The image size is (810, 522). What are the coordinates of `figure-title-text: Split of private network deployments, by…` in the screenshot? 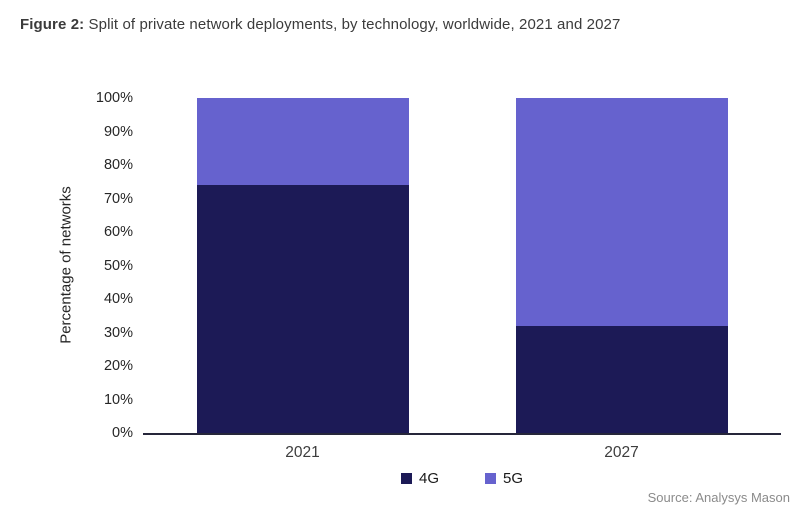 It's located at (352, 24).